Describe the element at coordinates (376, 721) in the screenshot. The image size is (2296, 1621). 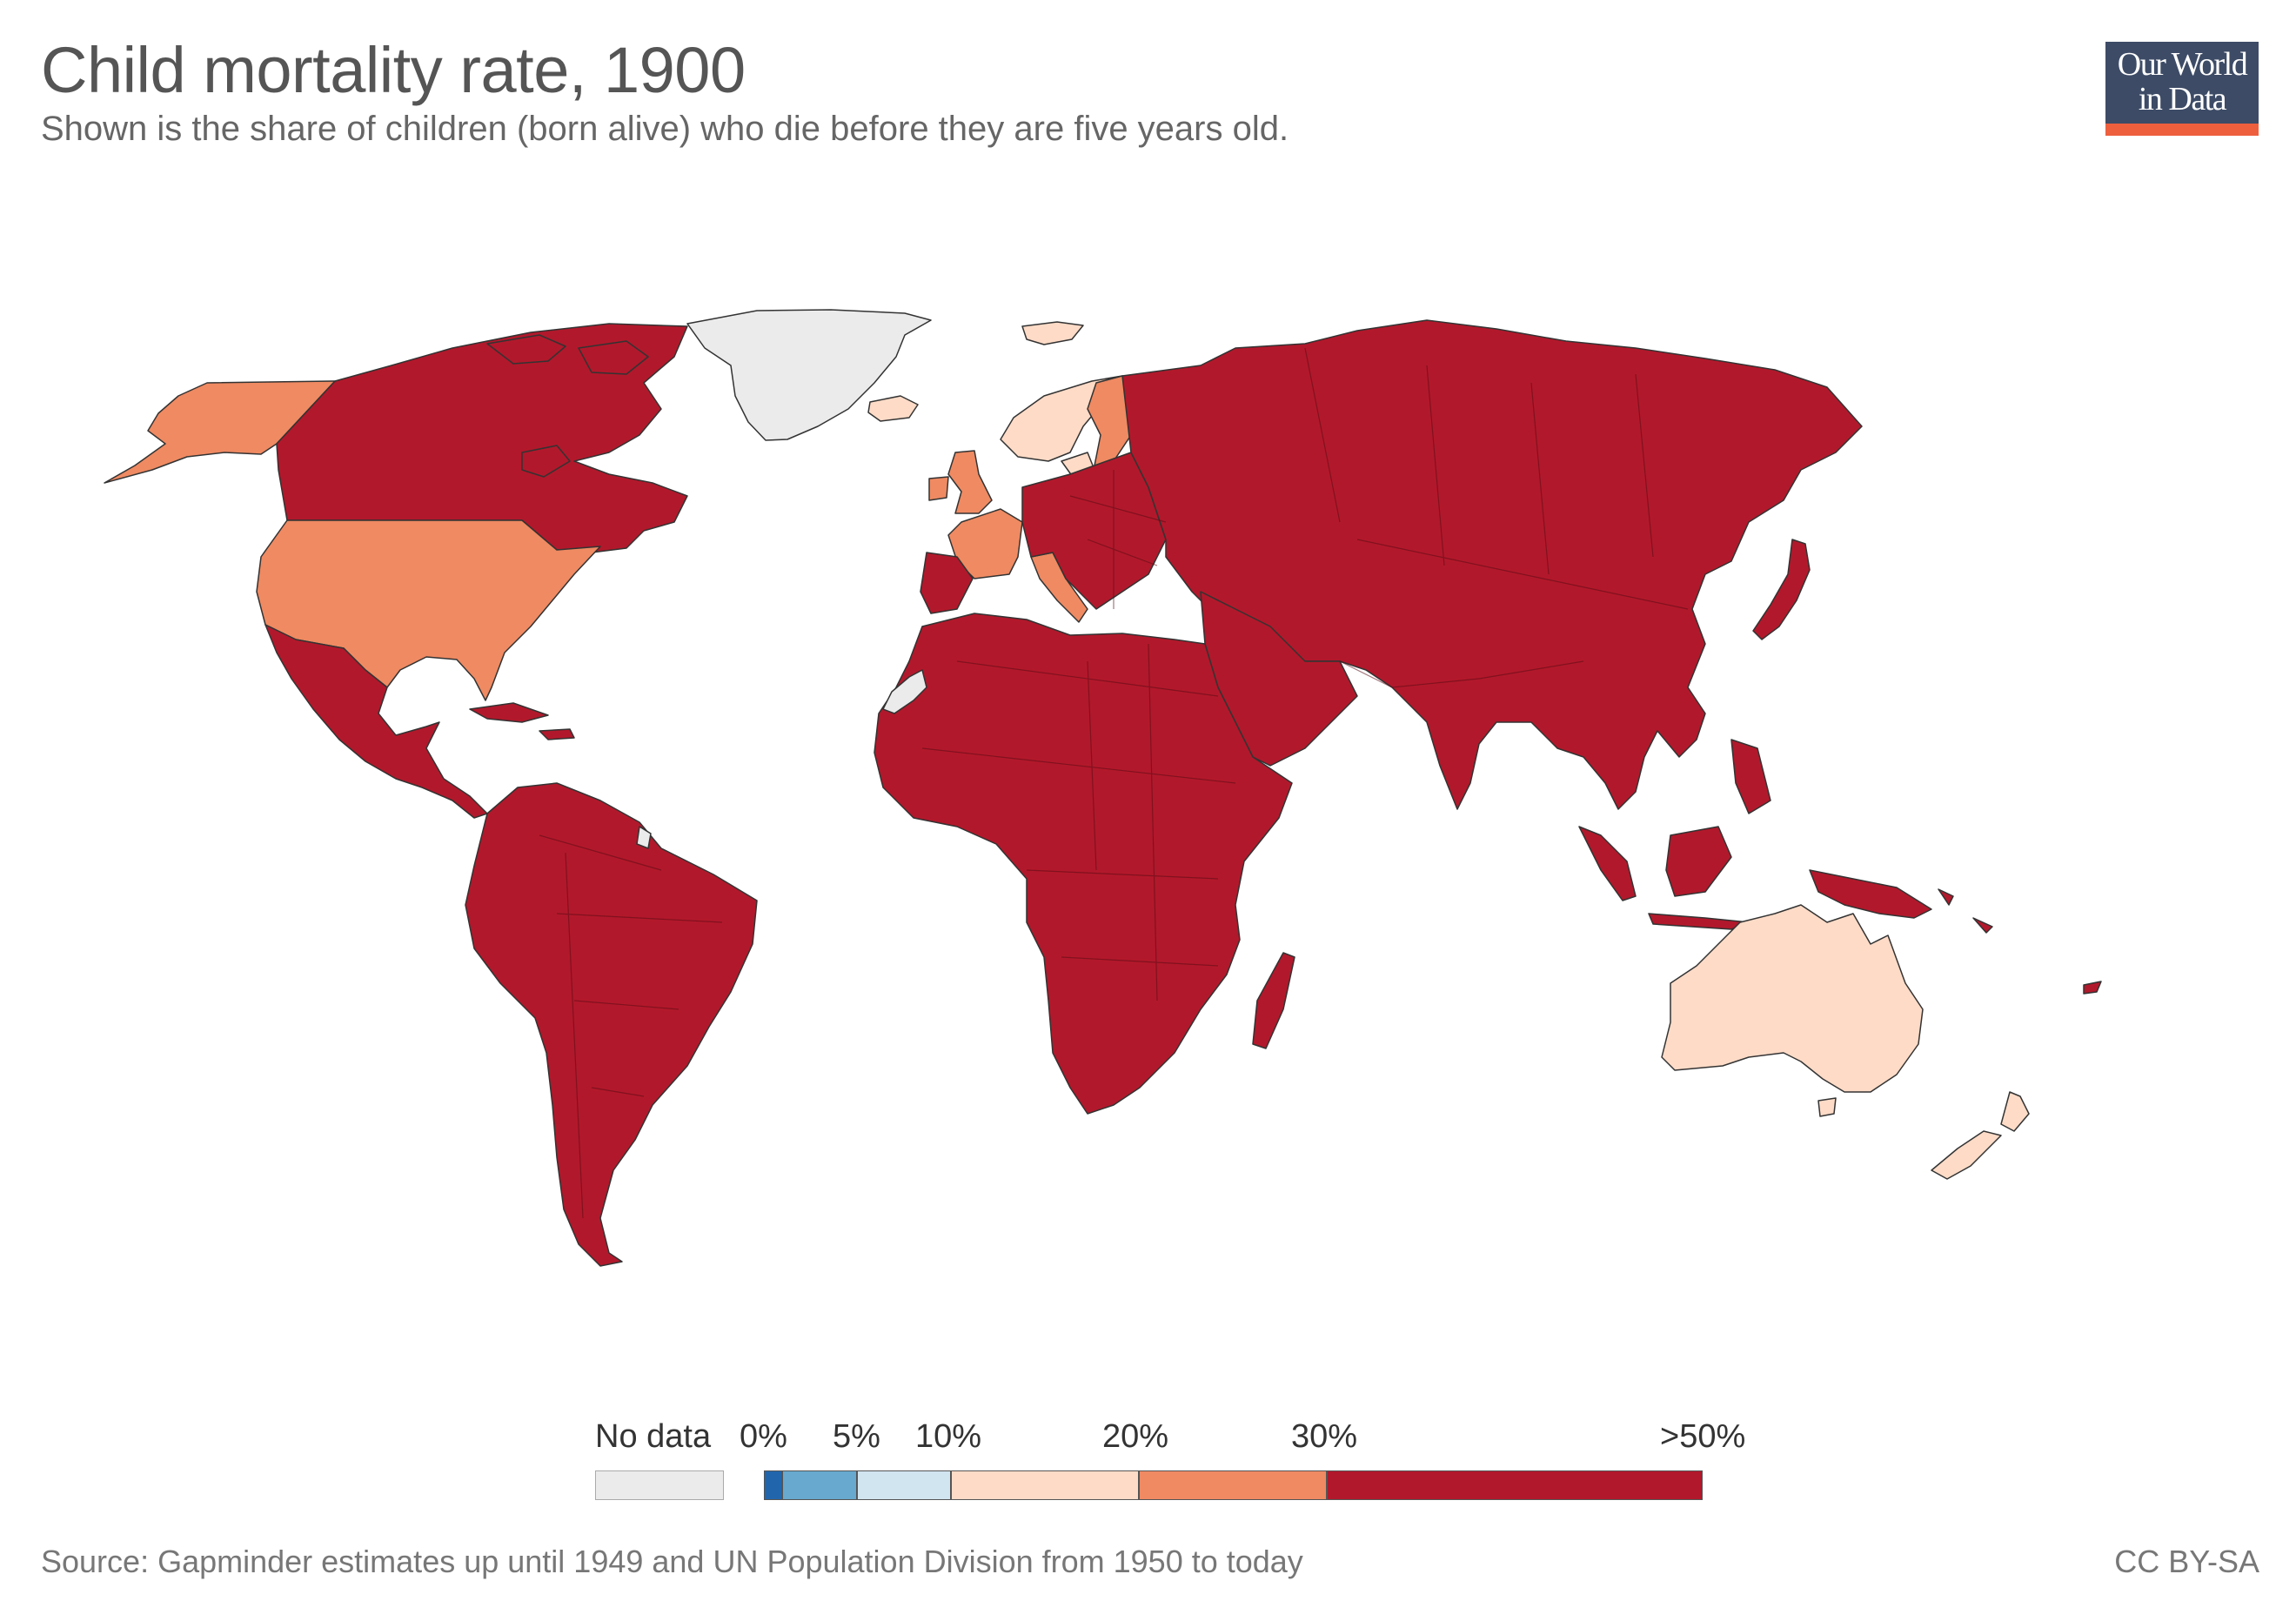
I see `region-mexico-central-america` at that location.